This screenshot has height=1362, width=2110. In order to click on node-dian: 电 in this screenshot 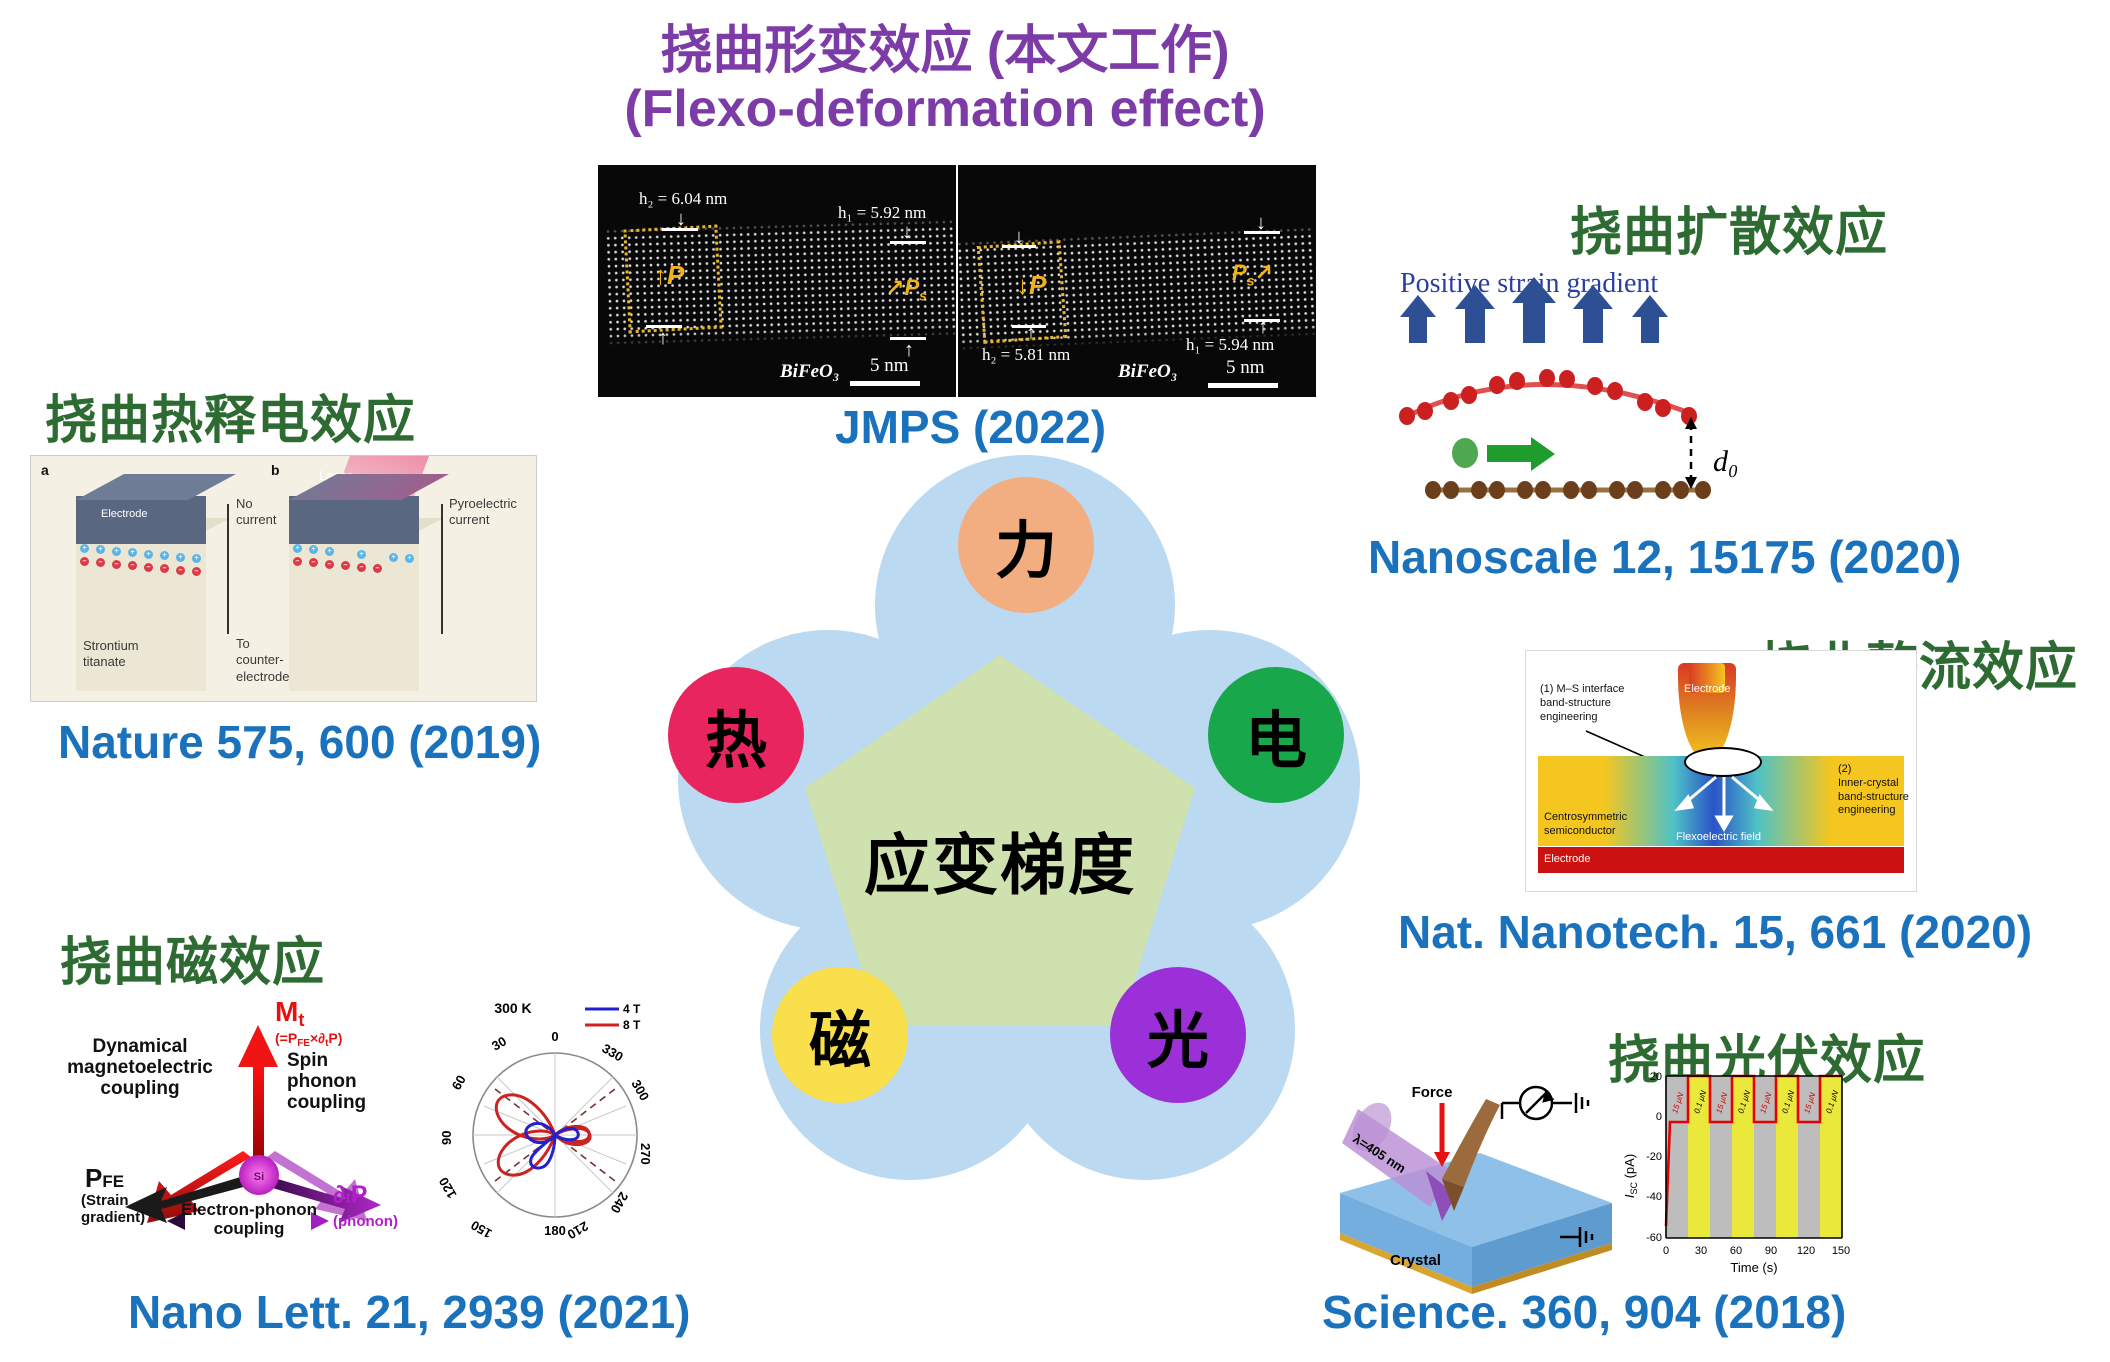, I will do `click(1276, 735)`.